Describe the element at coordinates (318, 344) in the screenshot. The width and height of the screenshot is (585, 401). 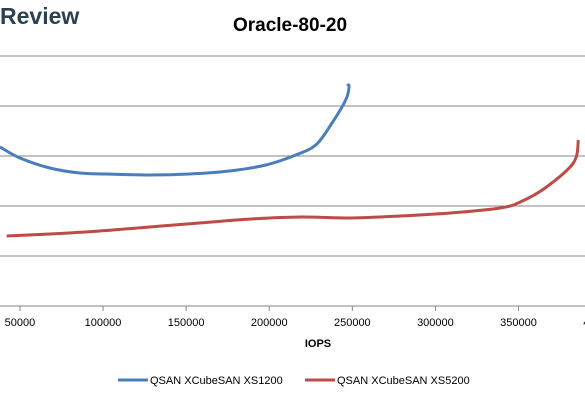
I see `x-axis-label: IOPS` at that location.